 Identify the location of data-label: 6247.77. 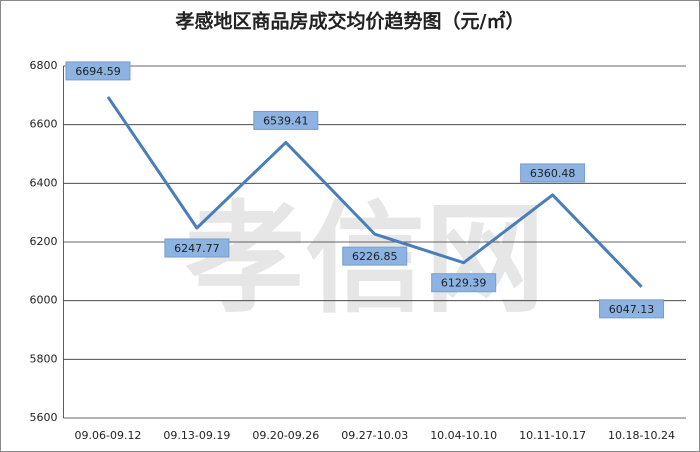
(197, 248).